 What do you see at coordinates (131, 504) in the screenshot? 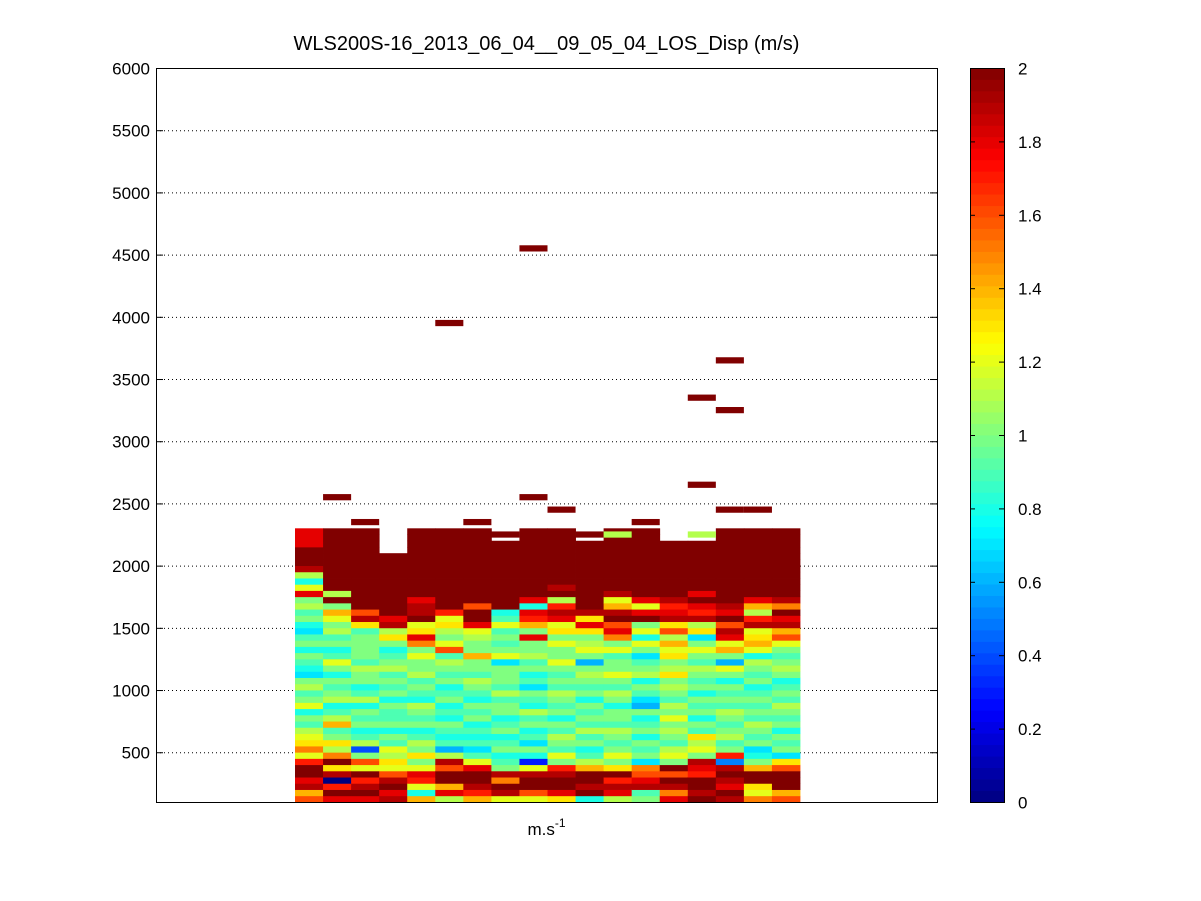
I see `y-tick-label: 2500` at bounding box center [131, 504].